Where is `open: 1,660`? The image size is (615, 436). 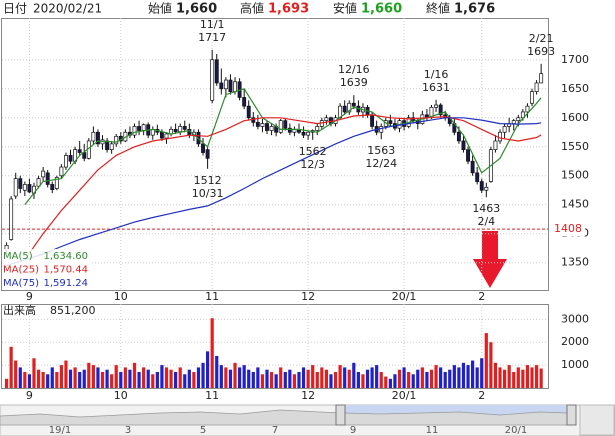
open: 1,660 is located at coordinates (196, 9).